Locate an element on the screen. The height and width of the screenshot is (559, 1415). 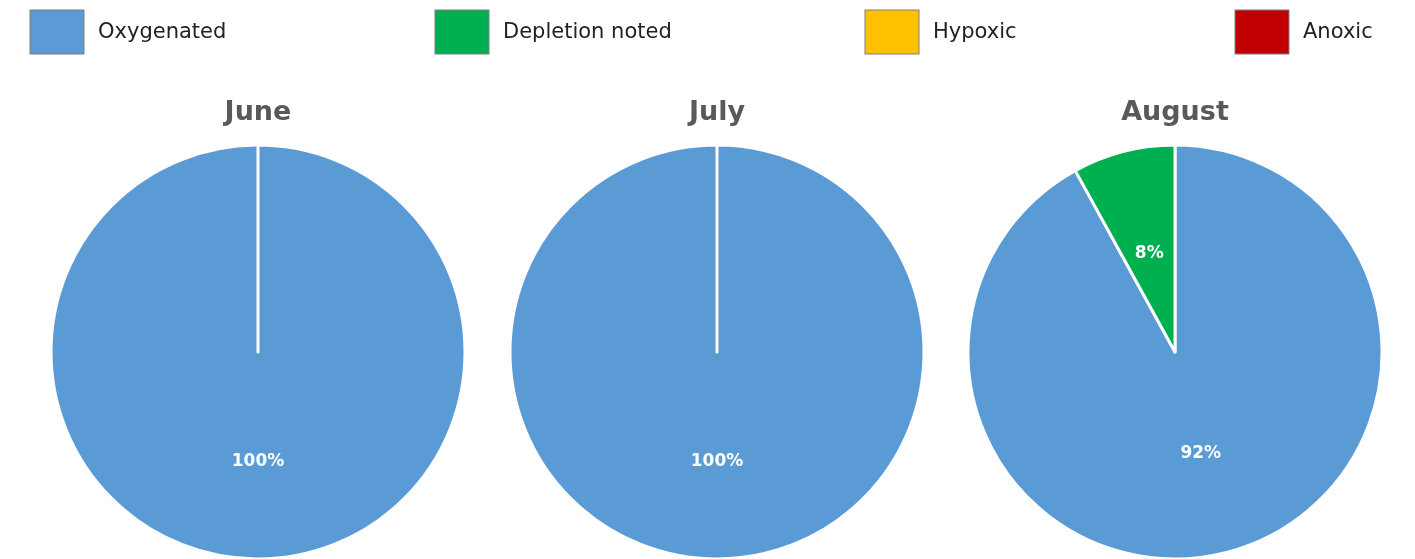
slice-label: Oxygenated is located at coordinates (162, 31).